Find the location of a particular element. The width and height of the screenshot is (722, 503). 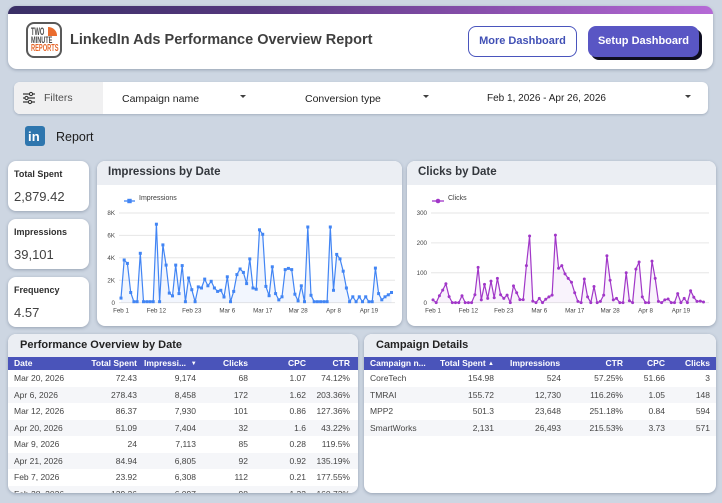

svg-text: 100 is located at coordinates (422, 273).